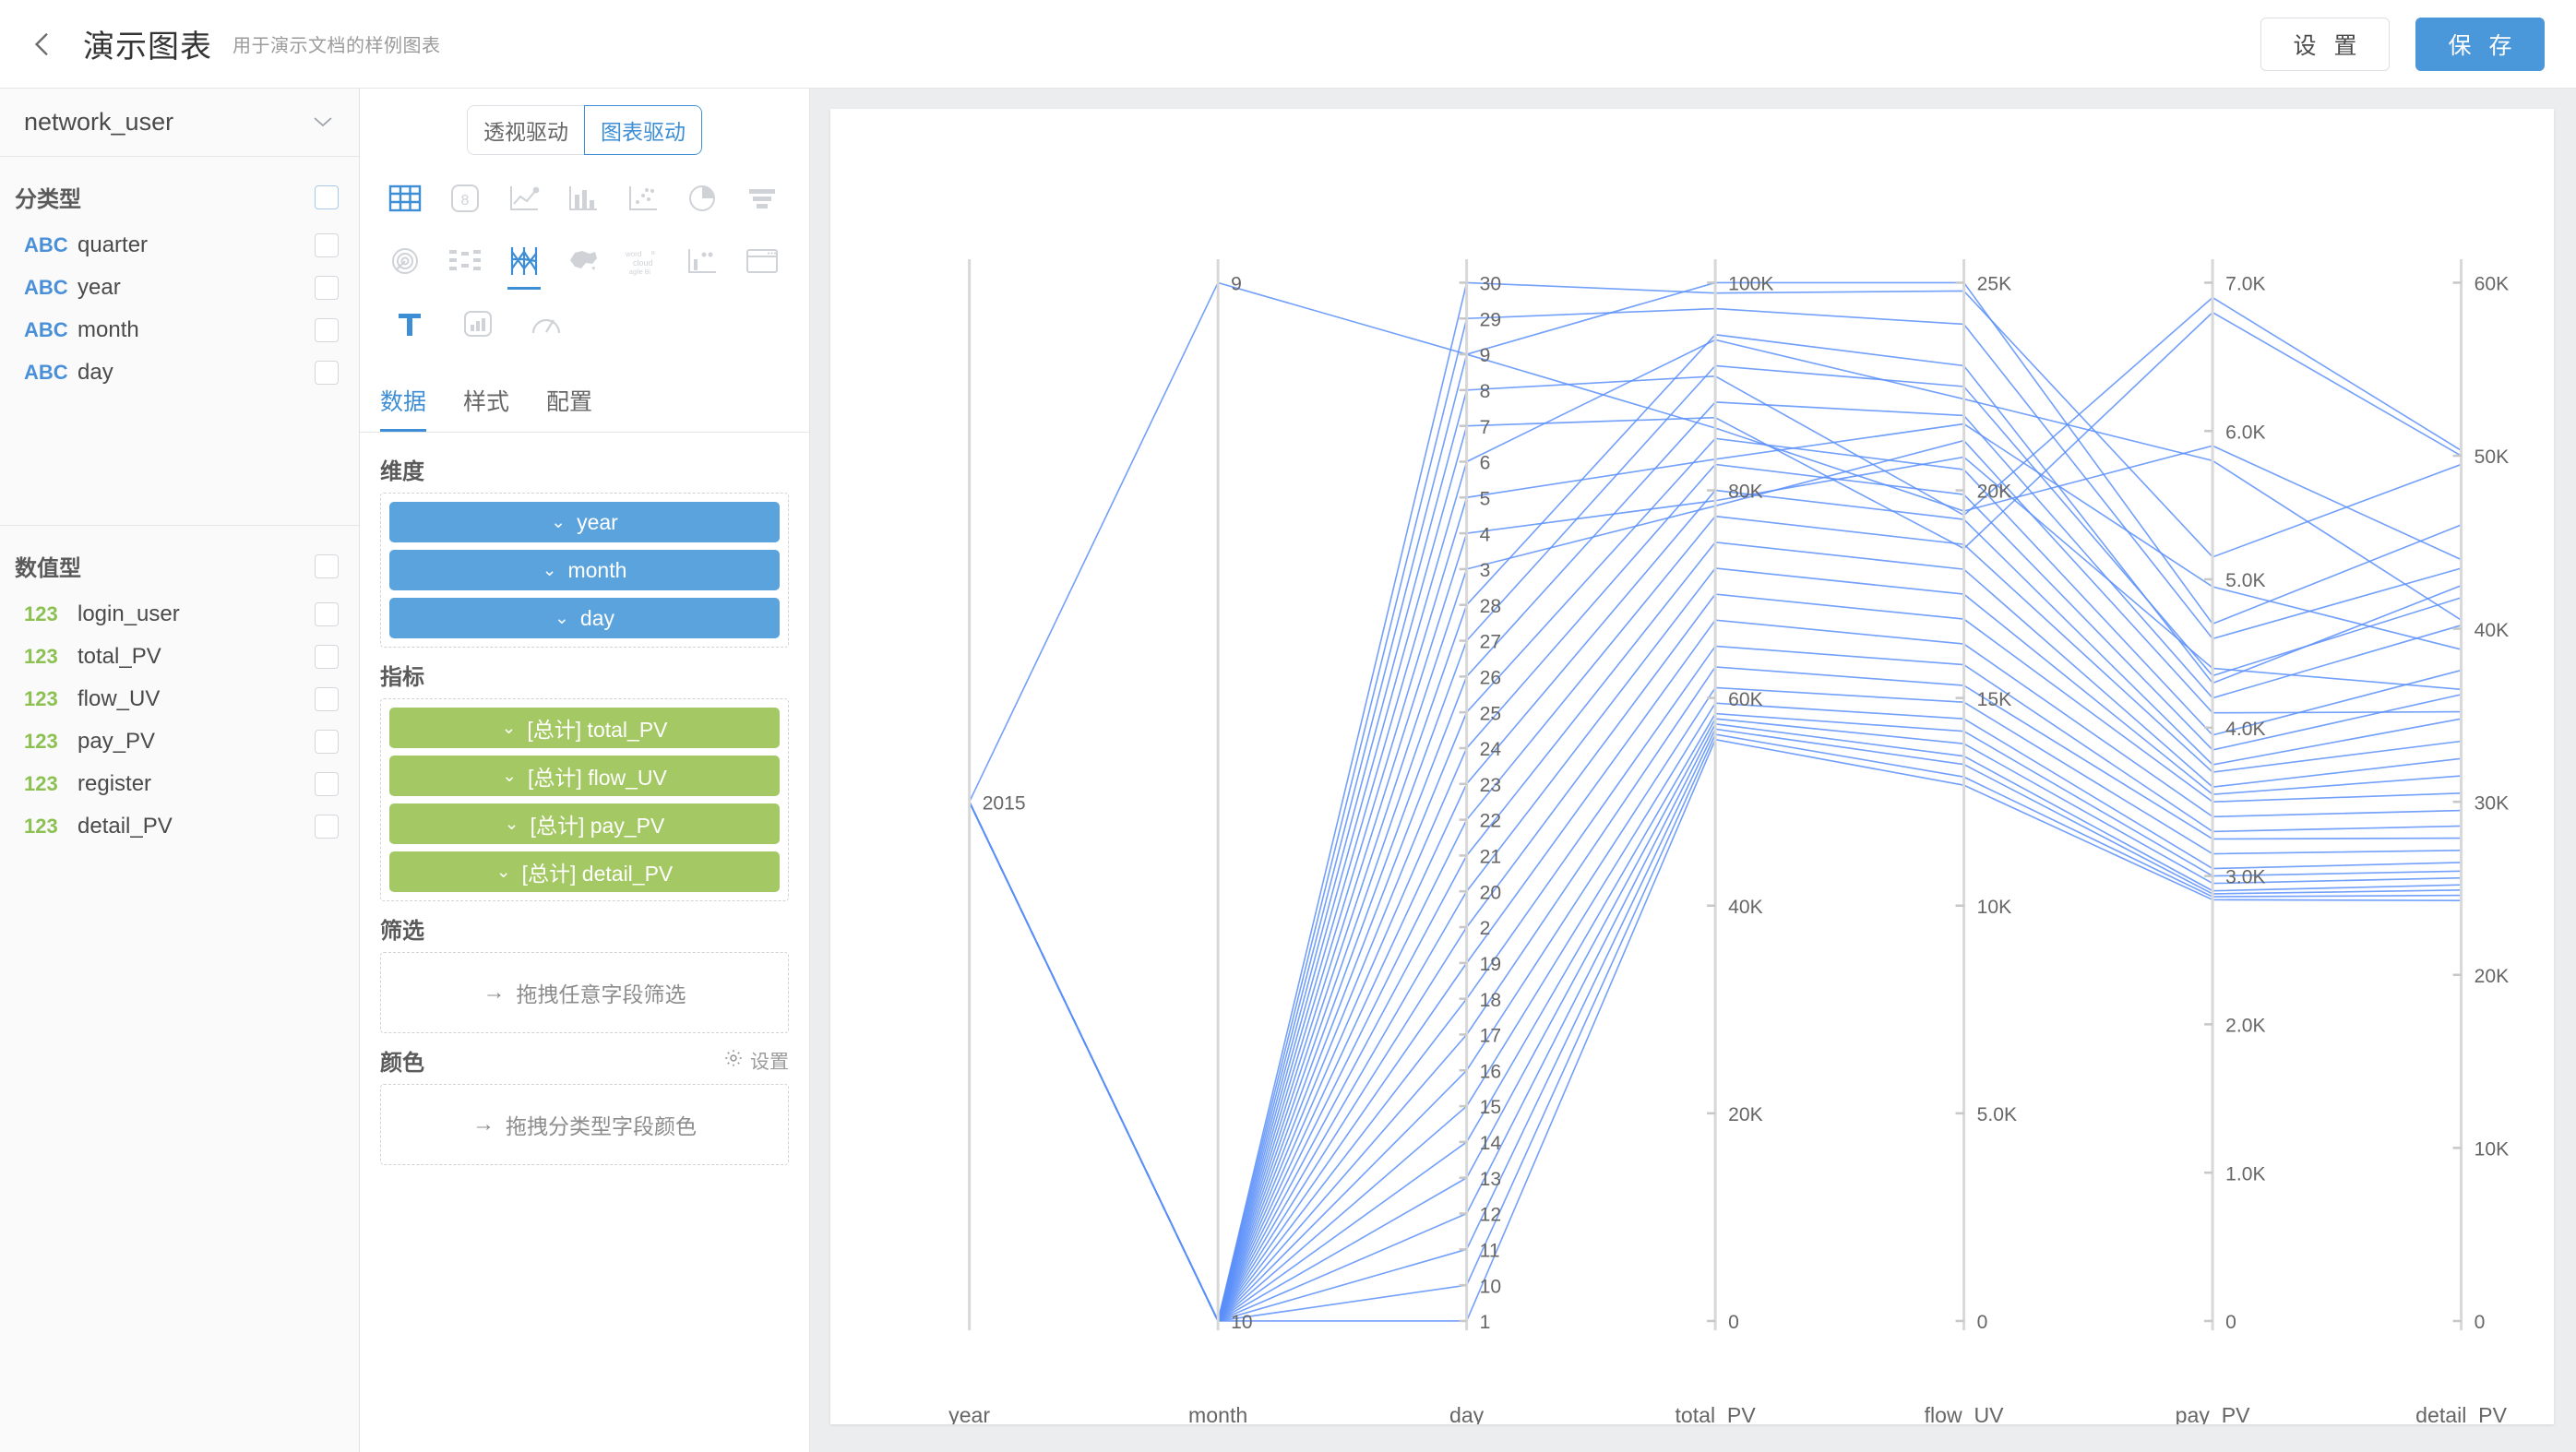  What do you see at coordinates (1995, 283) in the screenshot?
I see `svg-text: 25K` at bounding box center [1995, 283].